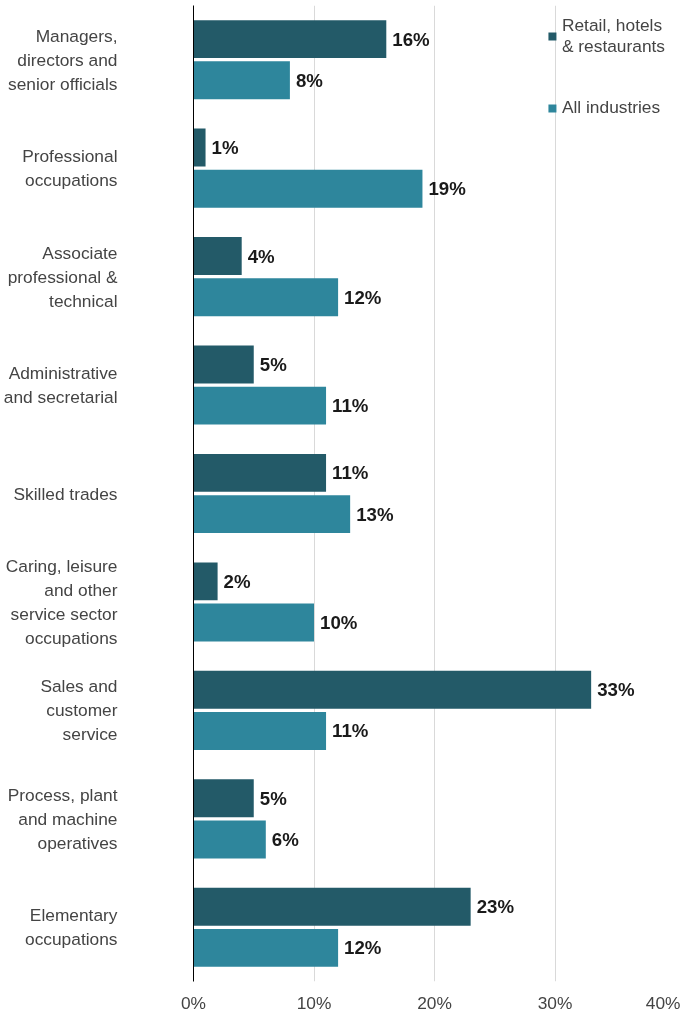 The width and height of the screenshot is (686, 1025). I want to click on data-label: 6%, so click(285, 839).